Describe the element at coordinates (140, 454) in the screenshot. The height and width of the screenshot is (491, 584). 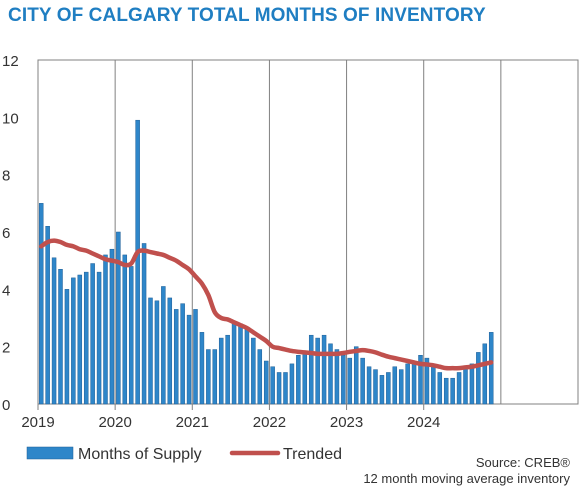
I see `legend-label-months-of-supply: Months of Supply` at that location.